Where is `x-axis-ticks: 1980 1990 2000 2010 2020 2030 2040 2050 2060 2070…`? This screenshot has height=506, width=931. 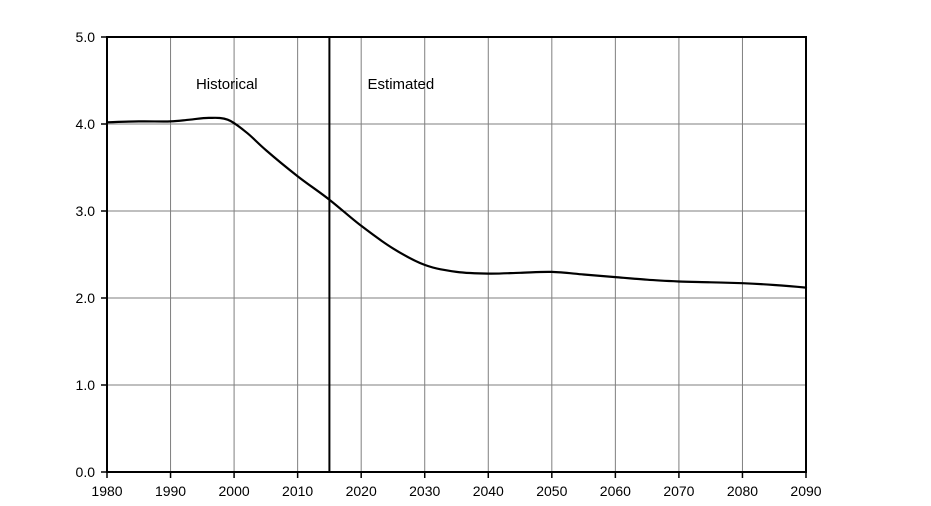
x-axis-ticks: 1980 1990 2000 2010 2020 2030 2040 2050 2060 2070… is located at coordinates (456, 485).